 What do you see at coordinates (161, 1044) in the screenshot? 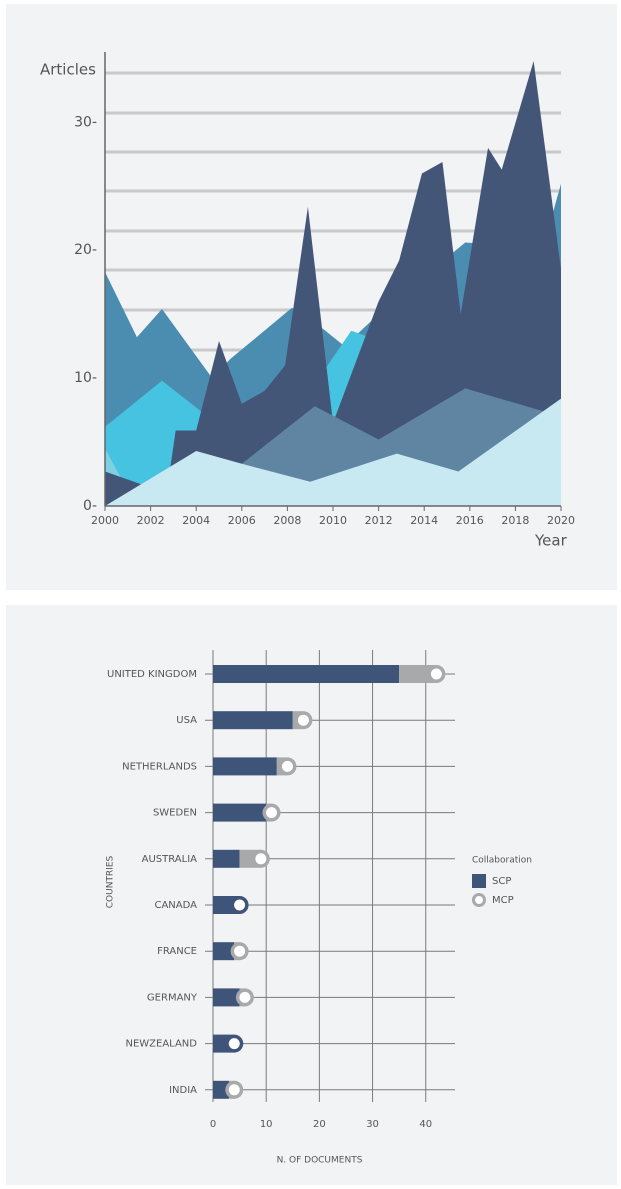
I see `y-tick-label: NEWZEALAND` at bounding box center [161, 1044].